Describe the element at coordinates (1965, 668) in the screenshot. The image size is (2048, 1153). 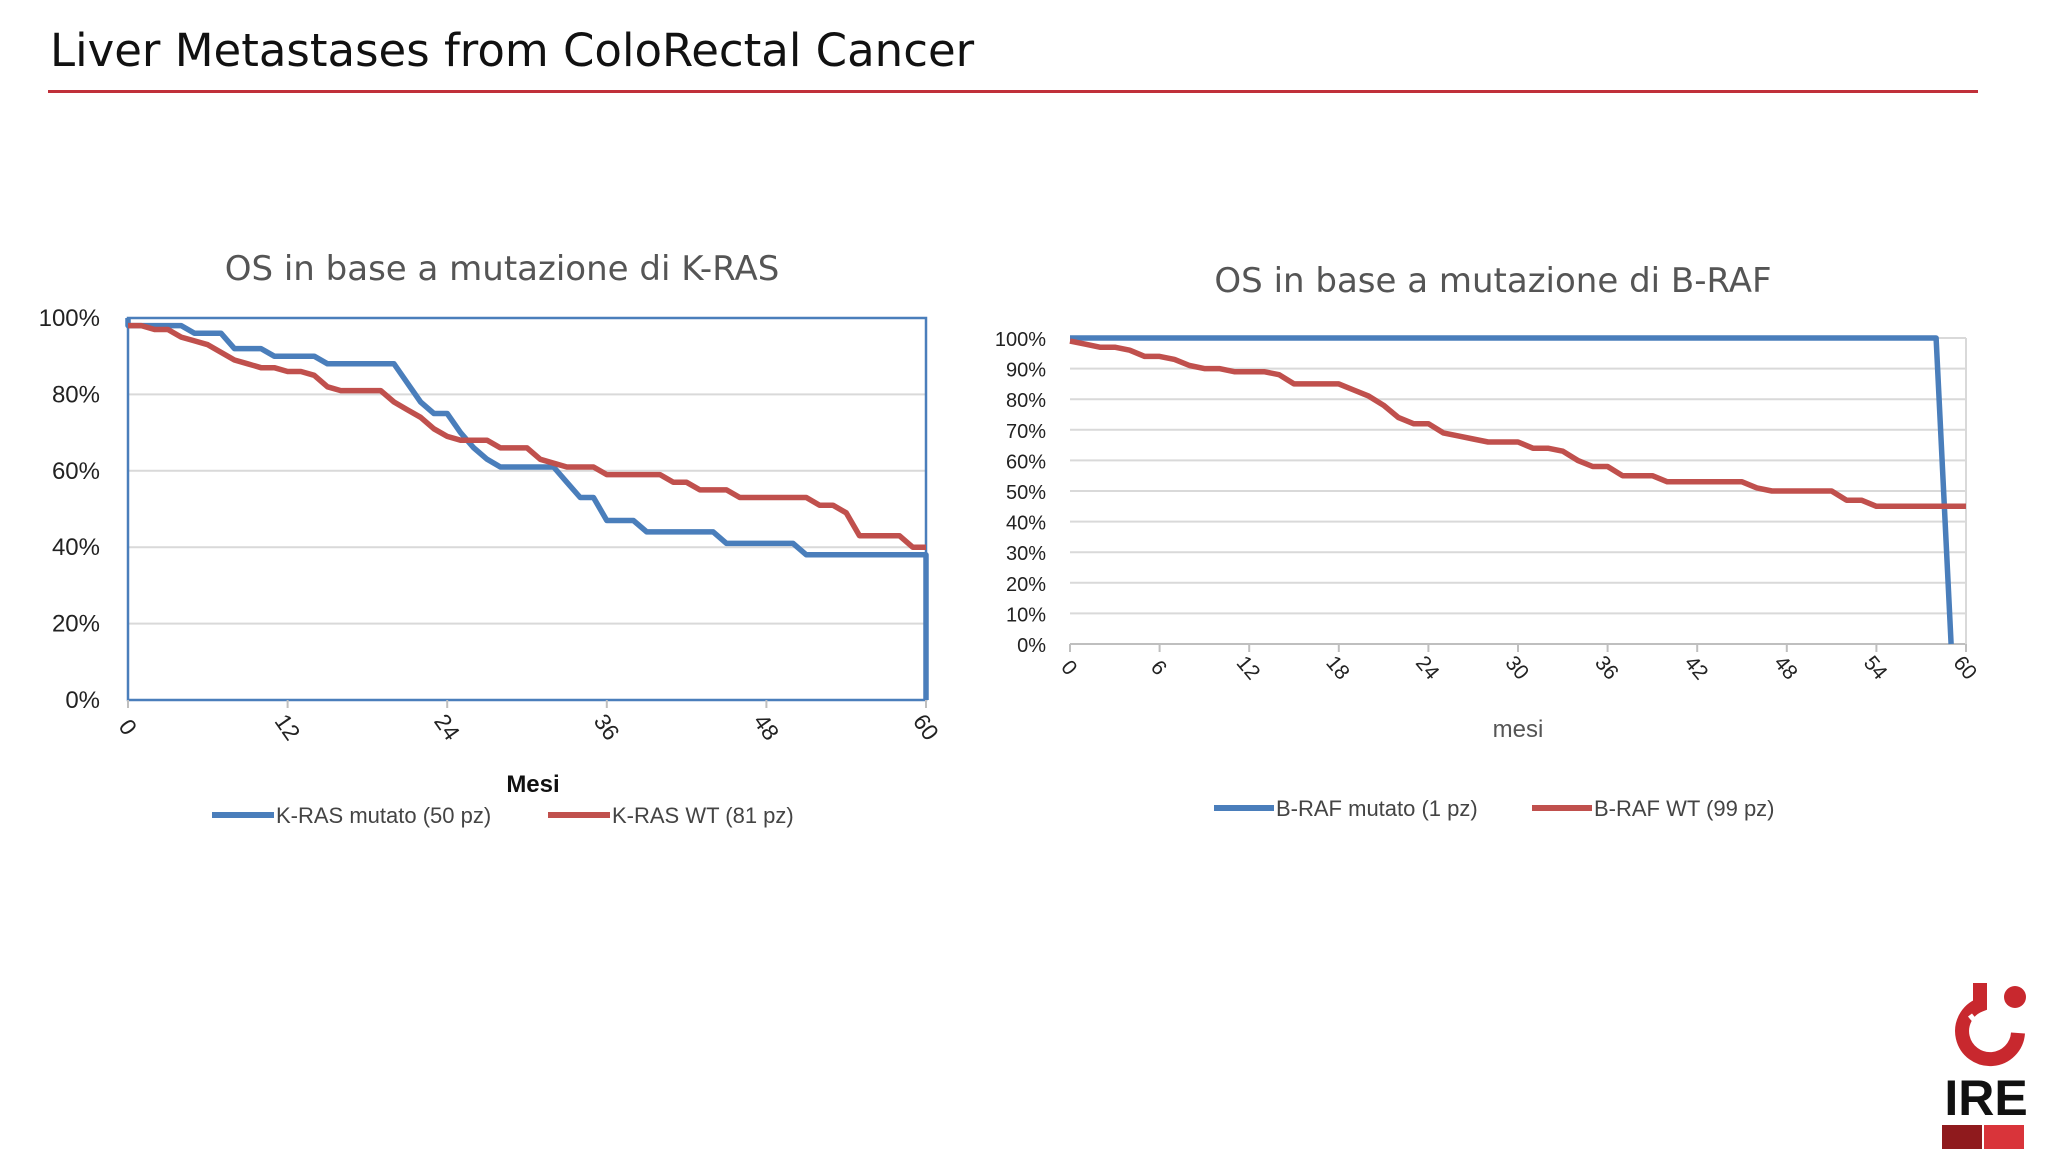
I see `braf-x-tick-label: 60` at that location.